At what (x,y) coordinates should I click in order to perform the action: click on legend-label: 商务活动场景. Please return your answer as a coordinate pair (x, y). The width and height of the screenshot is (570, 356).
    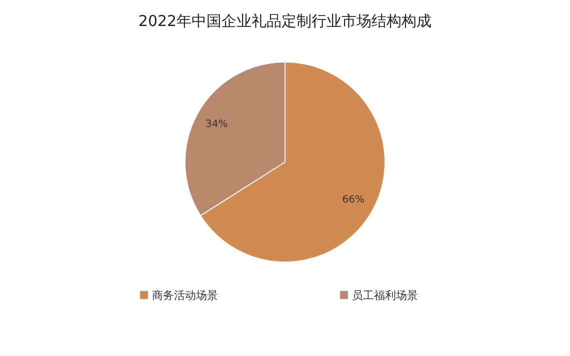
    Looking at the image, I should click on (185, 295).